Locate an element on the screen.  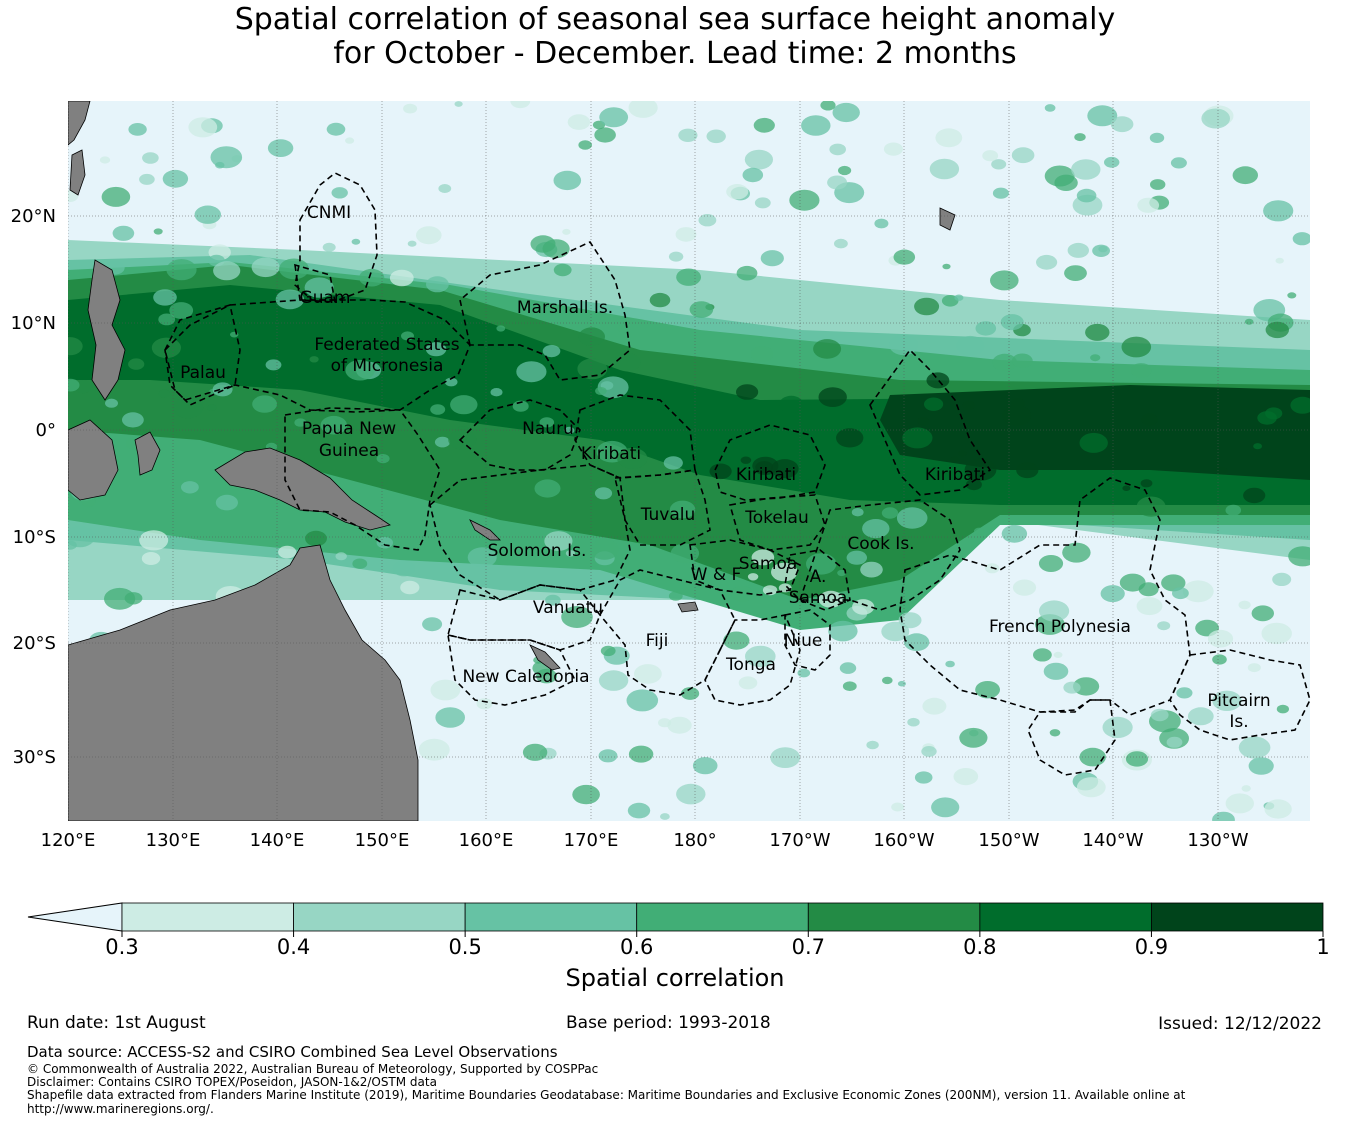
region-label: Is. is located at coordinates (1238, 722).